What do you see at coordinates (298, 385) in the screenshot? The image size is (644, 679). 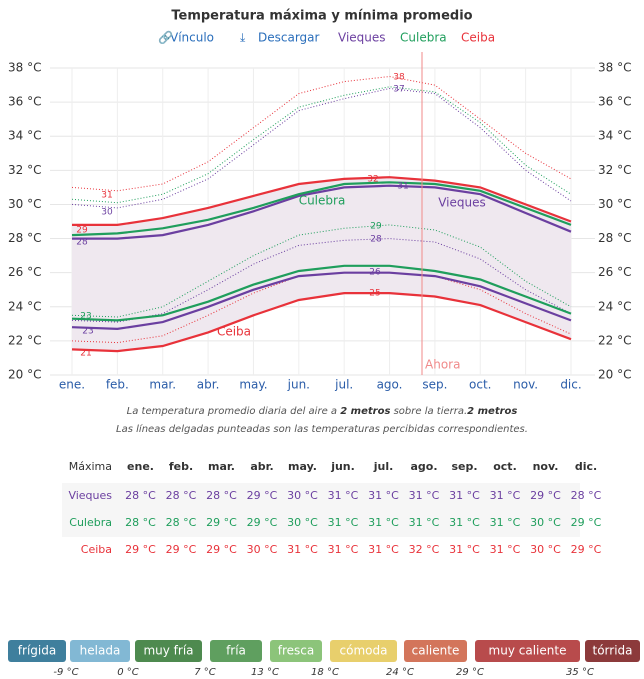 I see `x-tick-label: jun.` at bounding box center [298, 385].